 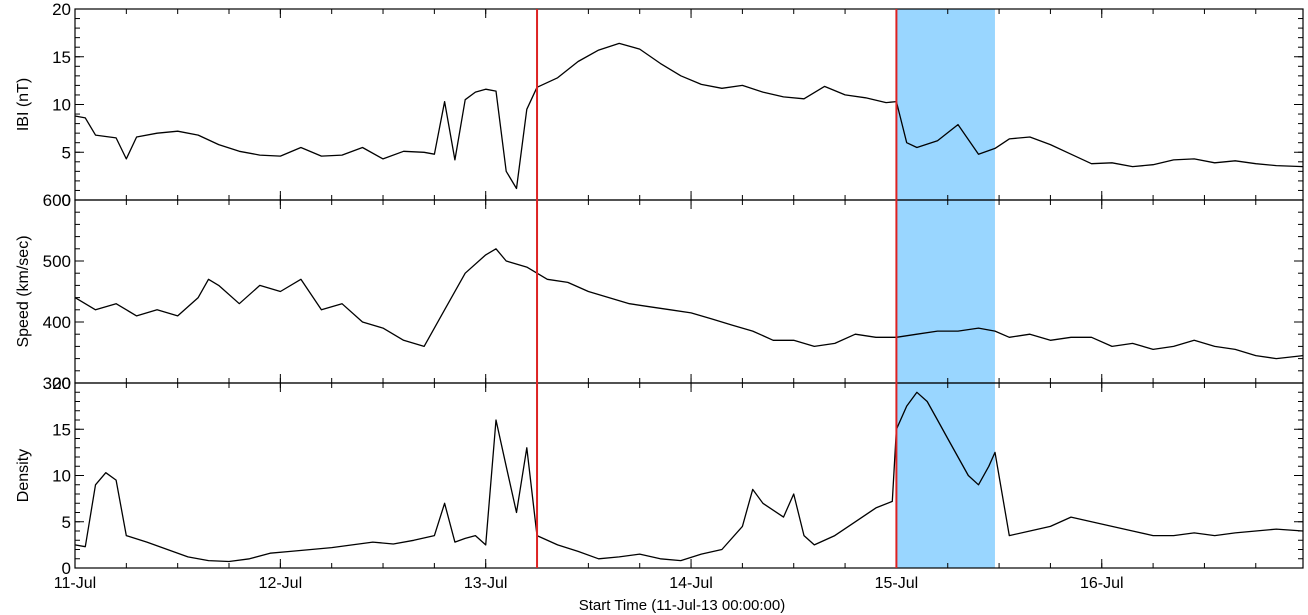 I want to click on y-tick-label: 500, so click(x=57, y=261).